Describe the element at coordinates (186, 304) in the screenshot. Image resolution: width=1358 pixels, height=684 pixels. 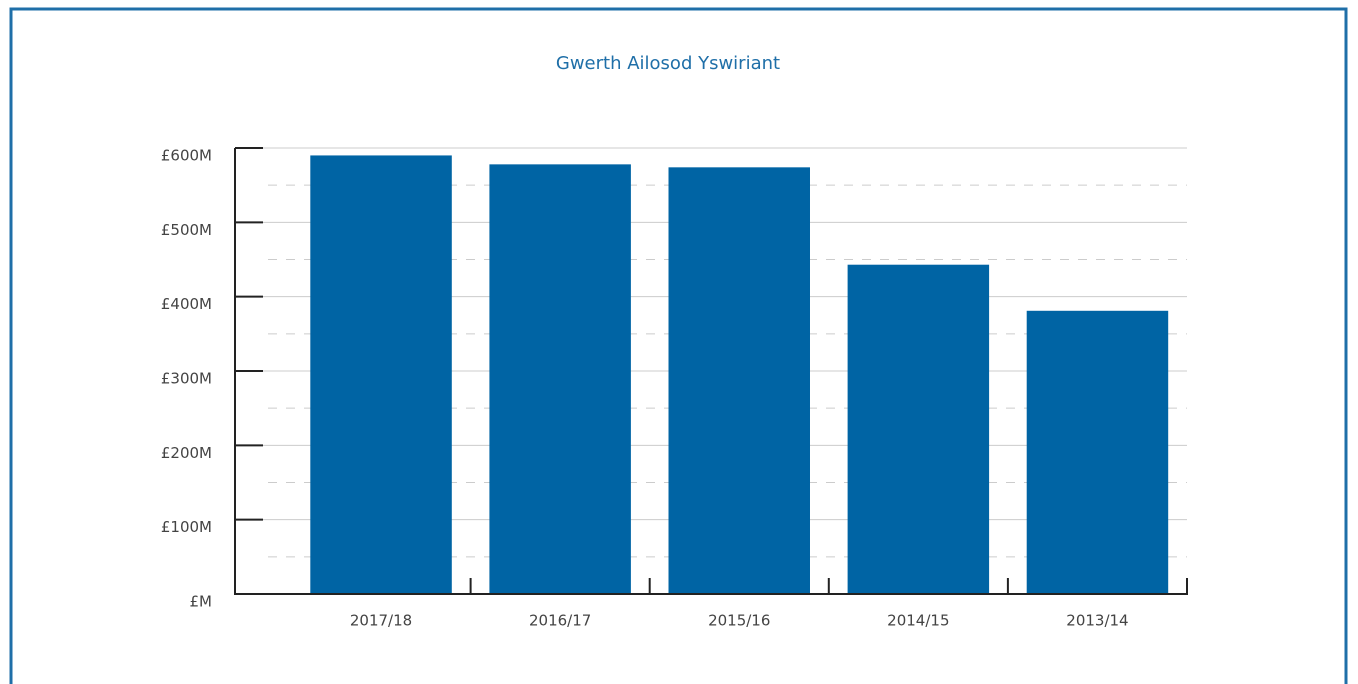
I see `y-tick-label: £400M` at that location.